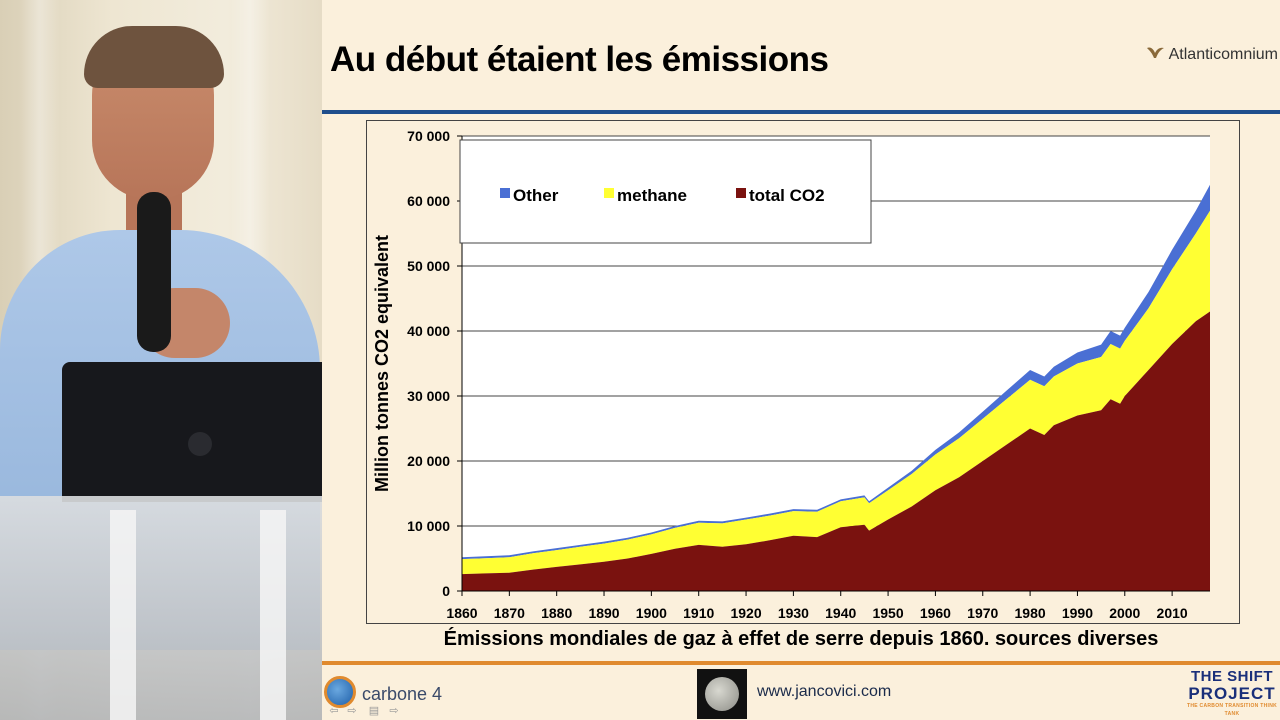  Describe the element at coordinates (446, 591) in the screenshot. I see `y-tick-label: 0` at that location.